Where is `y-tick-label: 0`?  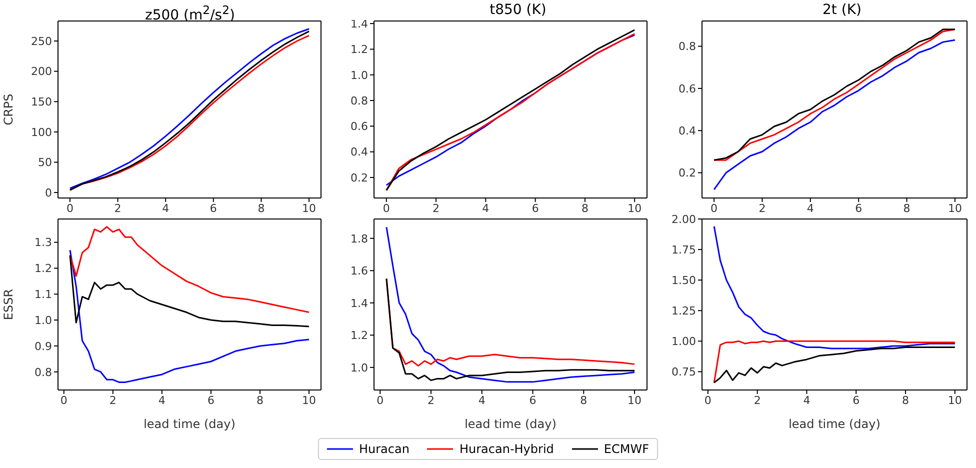
y-tick-label: 0 is located at coordinates (48, 193).